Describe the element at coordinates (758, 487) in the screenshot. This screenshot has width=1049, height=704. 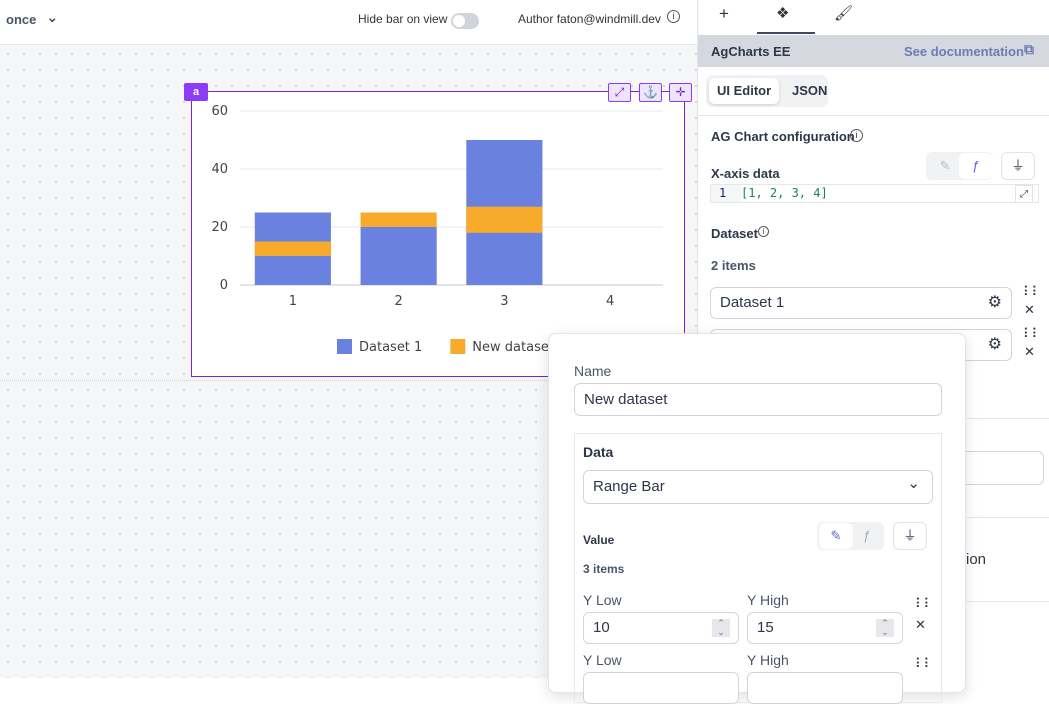
I see `data-type-select: Range Bar ⌄` at that location.